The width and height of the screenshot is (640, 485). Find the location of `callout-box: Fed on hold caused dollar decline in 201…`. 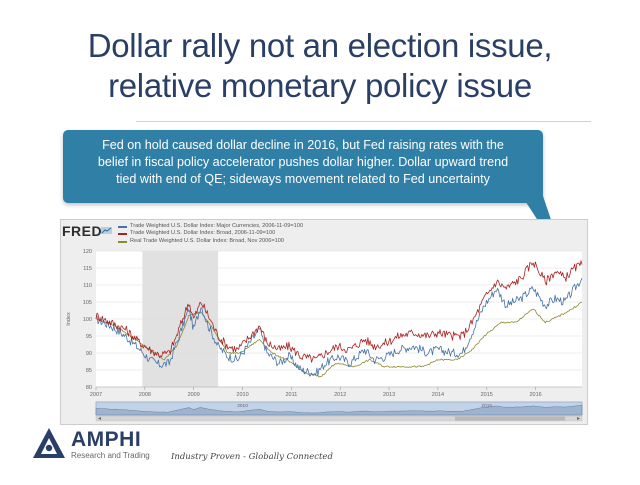

callout-box: Fed on hold caused dollar decline in 201… is located at coordinates (303, 166).